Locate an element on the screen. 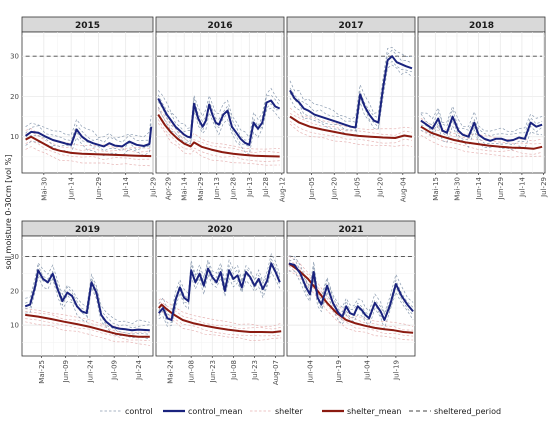 The height and width of the screenshot is (423, 550). x-tick-label: Mai-15 is located at coordinates (436, 189).